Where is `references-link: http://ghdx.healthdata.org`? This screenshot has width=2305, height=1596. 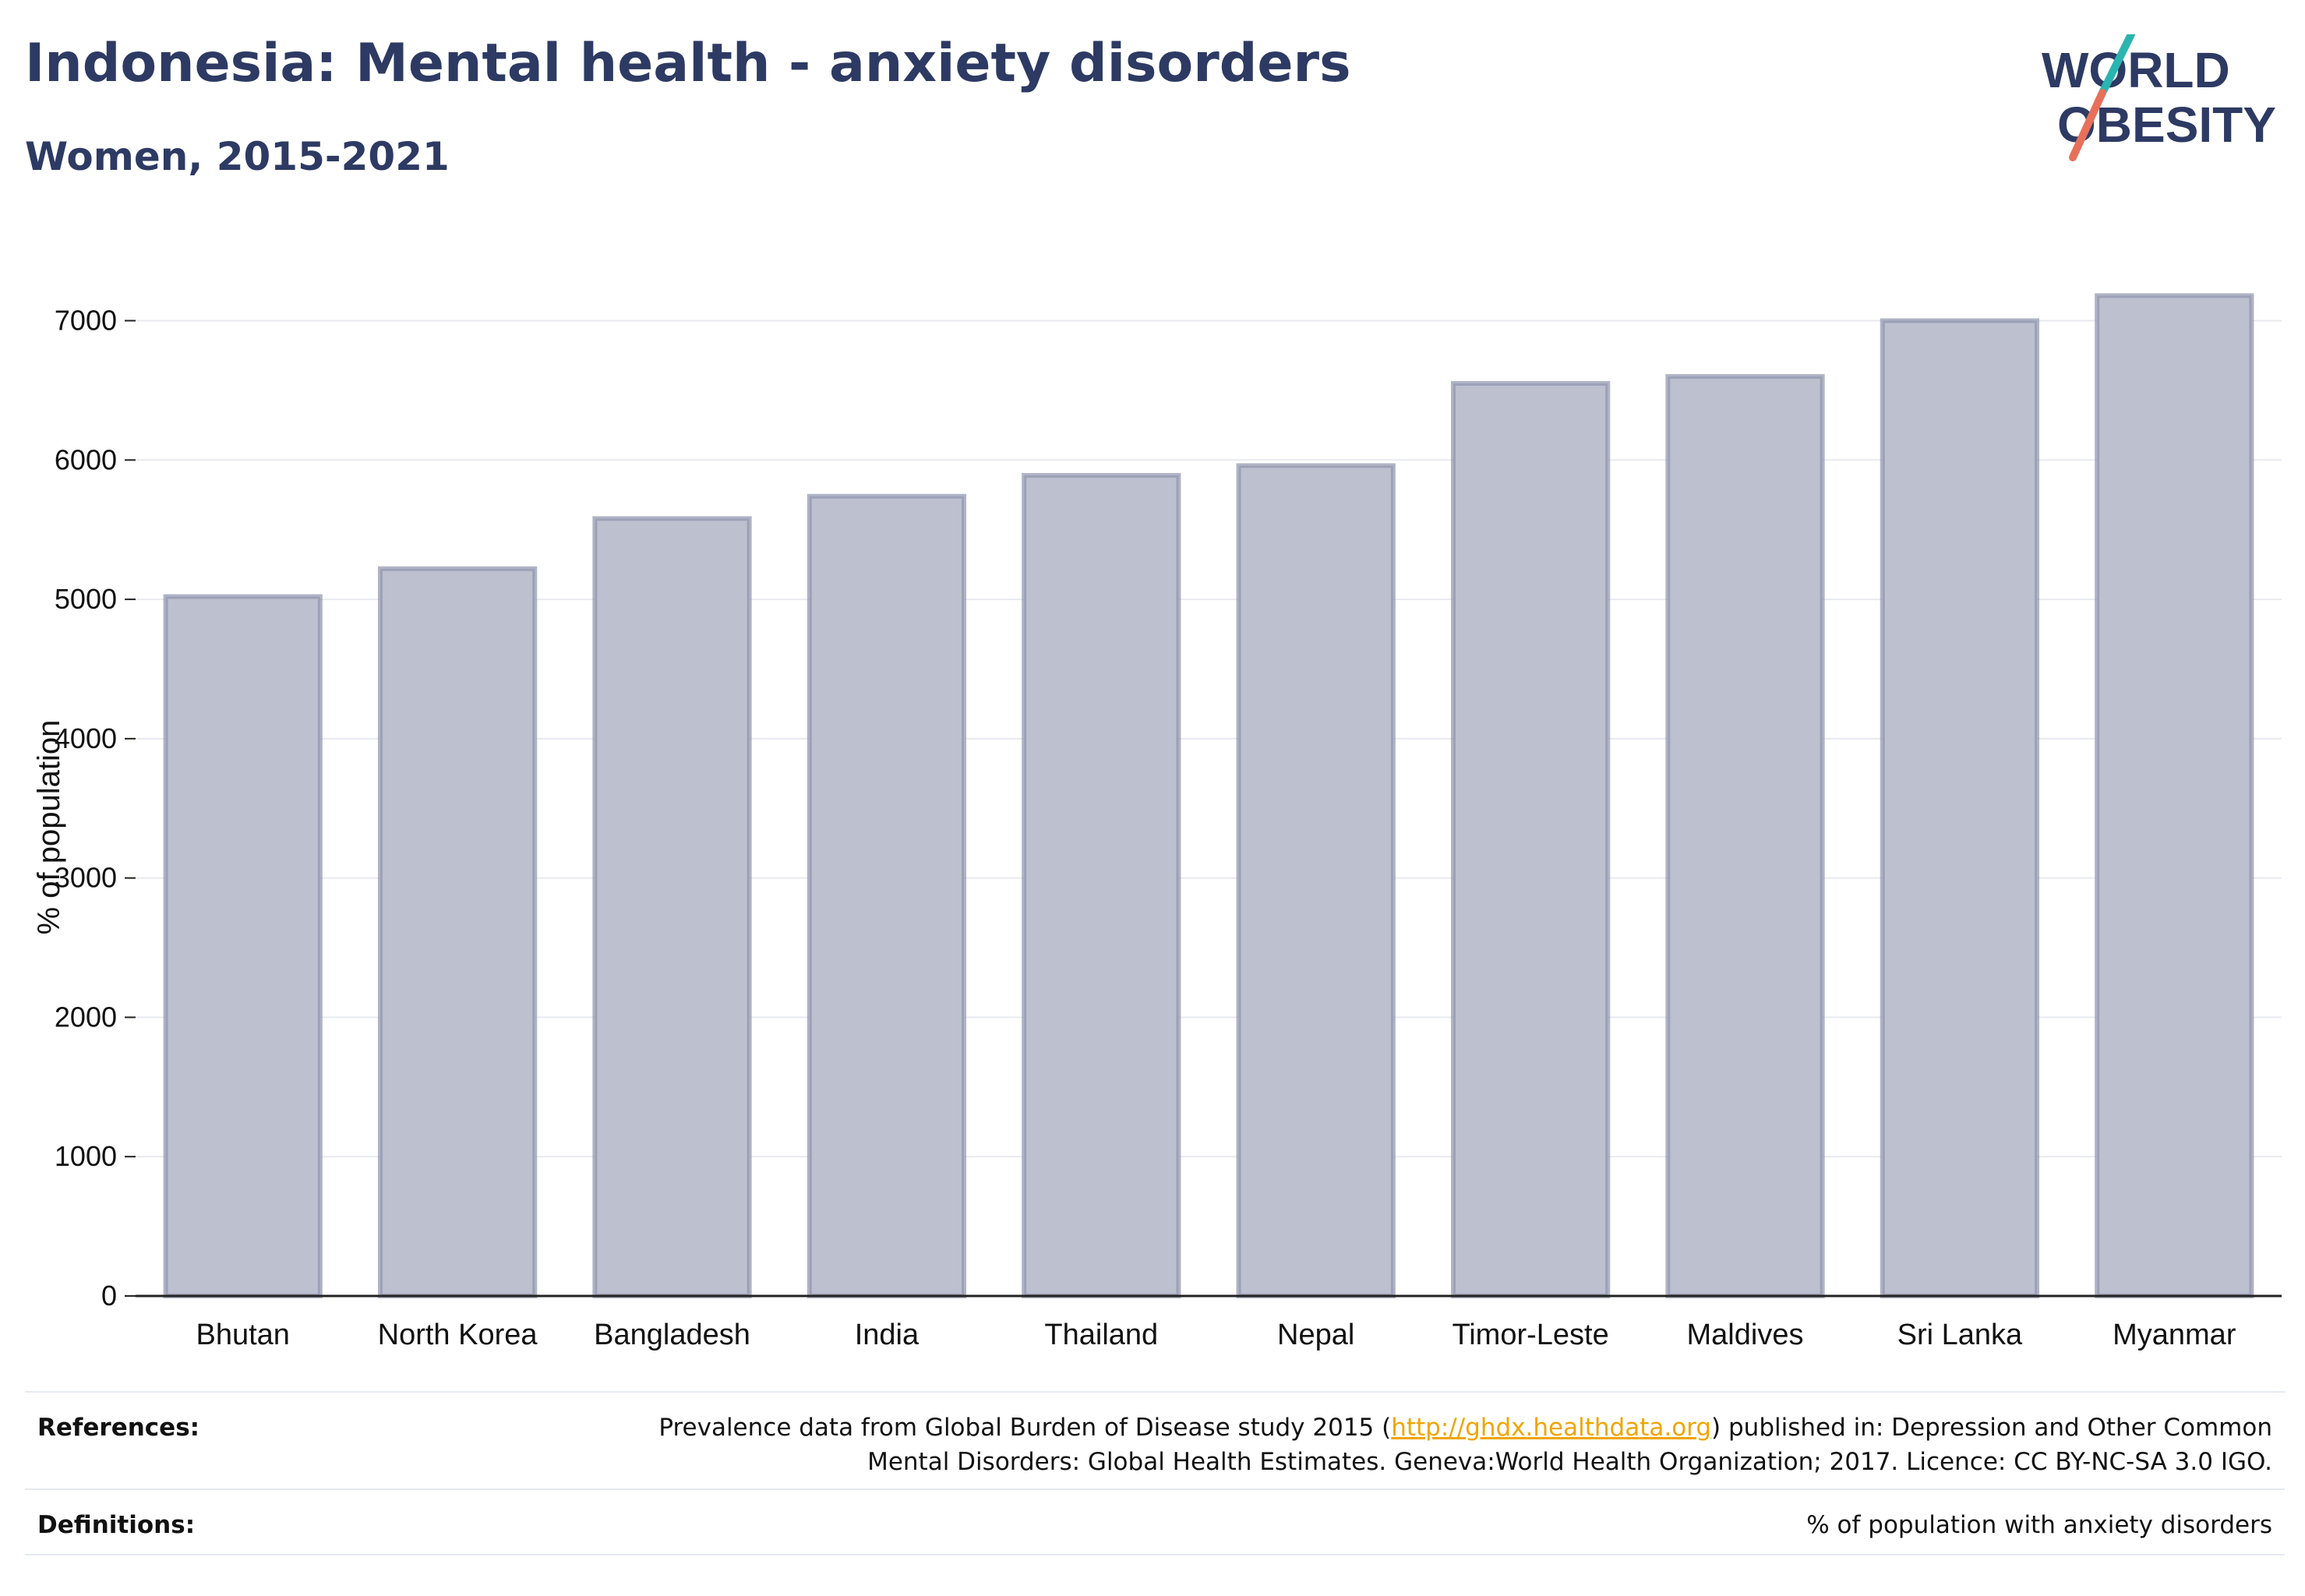 references-link: http://ghdx.healthdata.org is located at coordinates (1551, 1428).